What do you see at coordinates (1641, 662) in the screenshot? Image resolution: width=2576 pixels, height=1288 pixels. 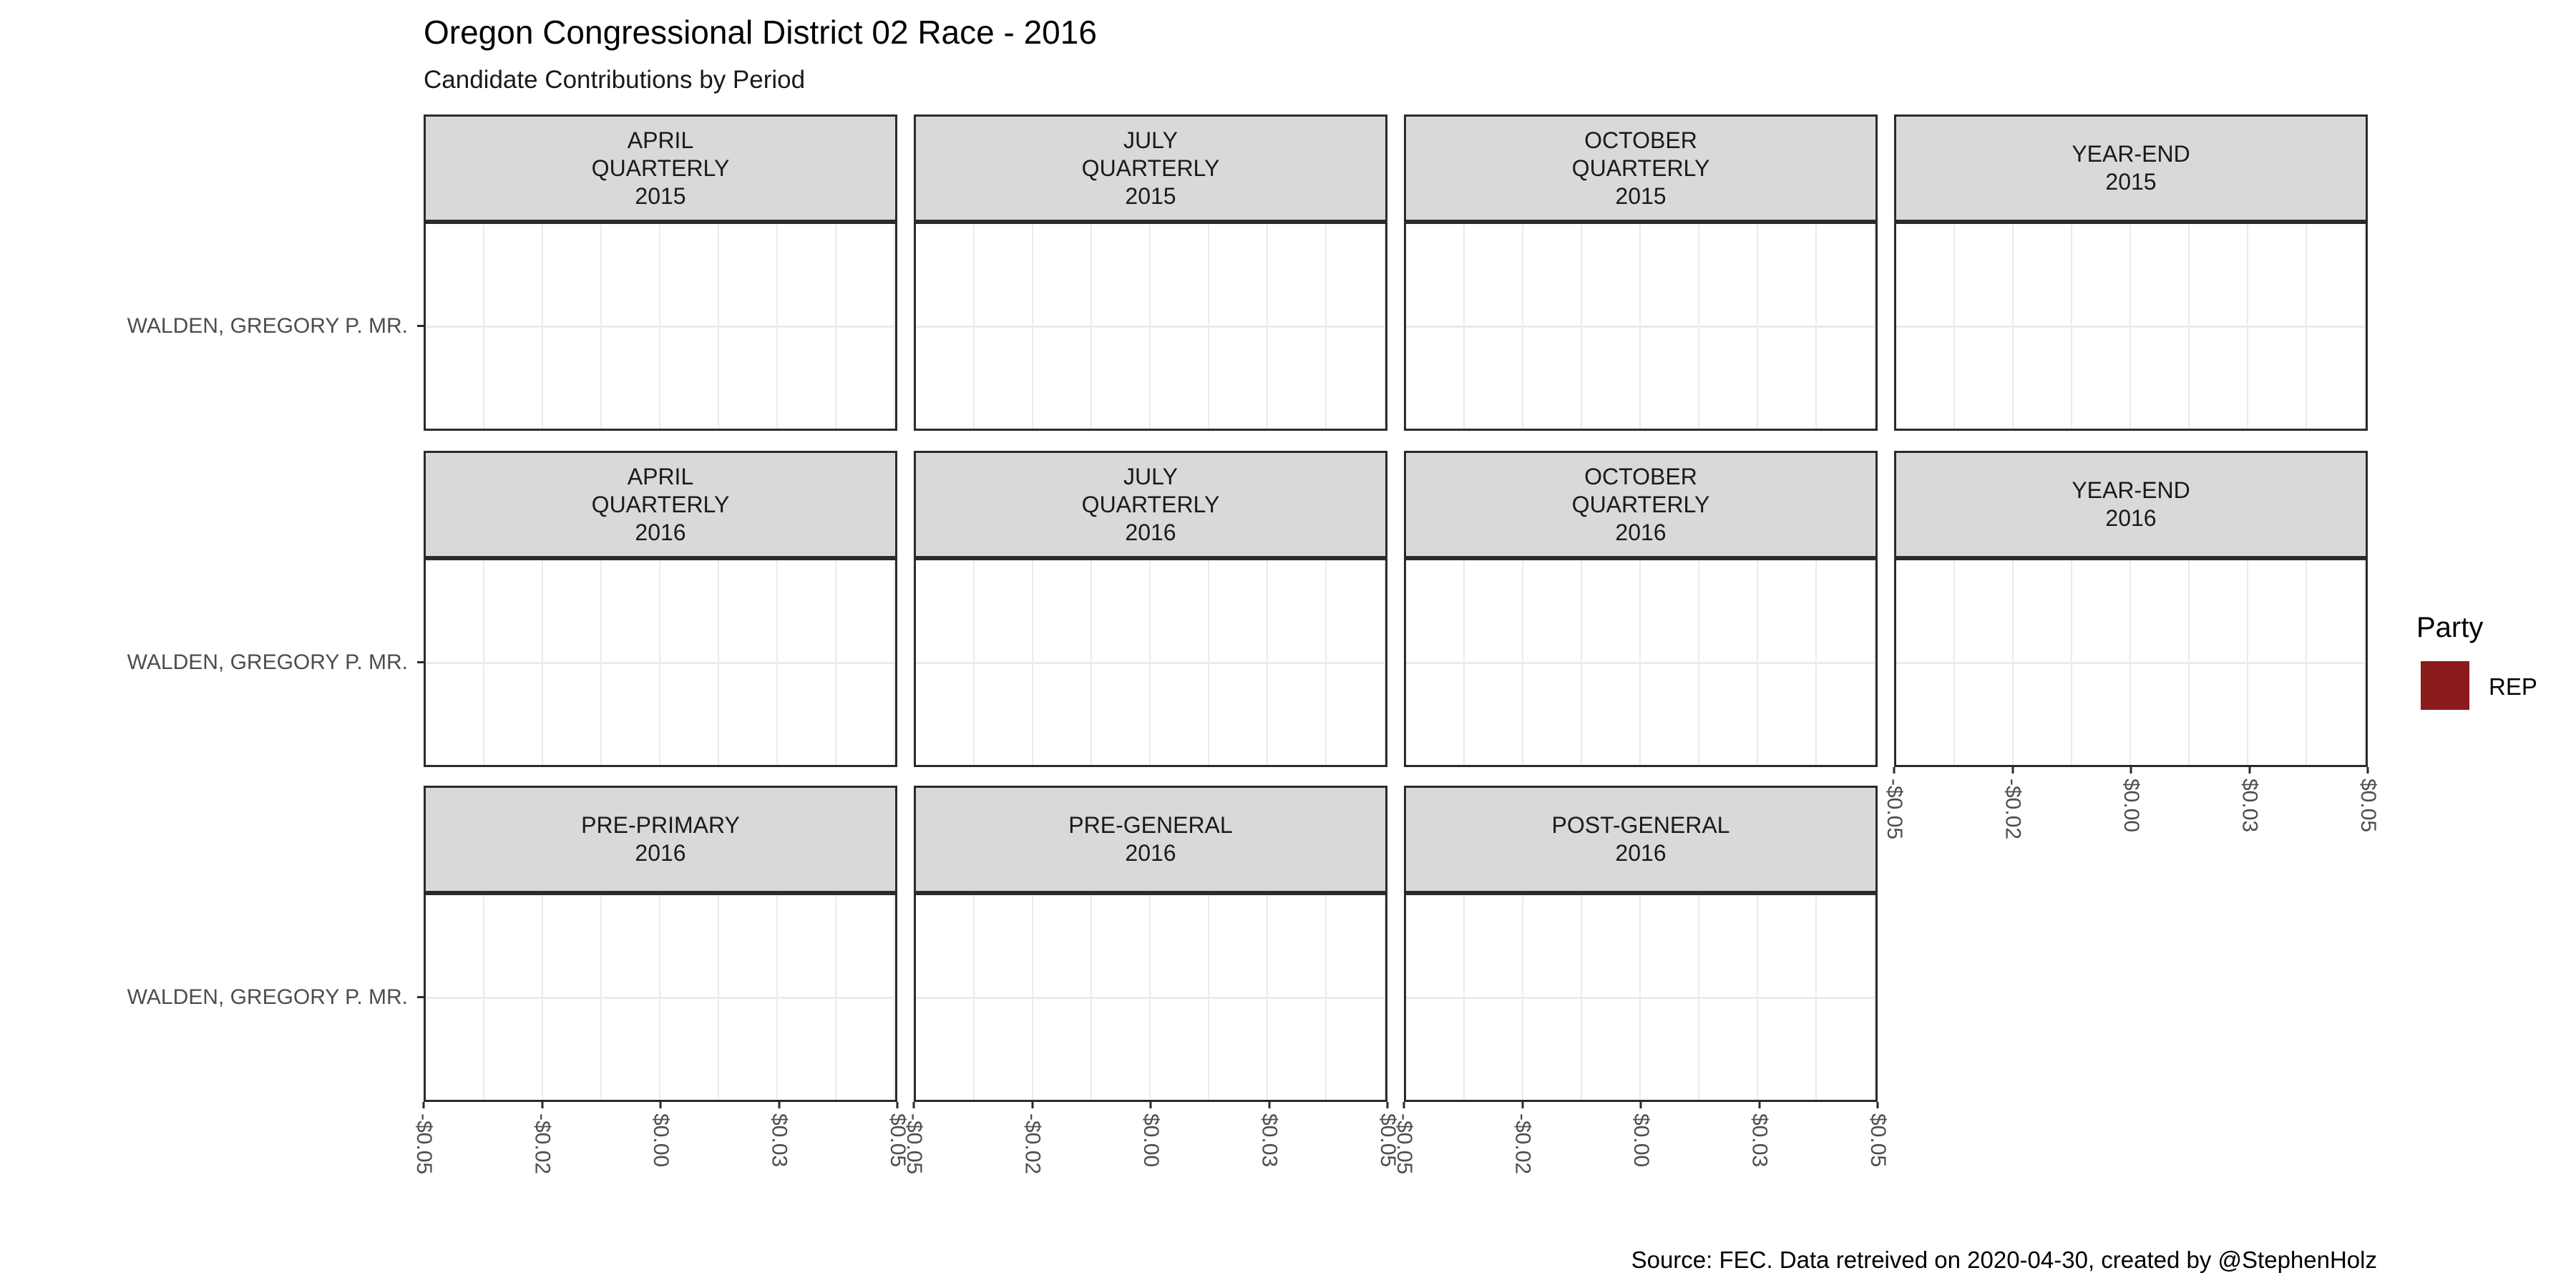 I see `facet-panel-october-quarterly-2016` at bounding box center [1641, 662].